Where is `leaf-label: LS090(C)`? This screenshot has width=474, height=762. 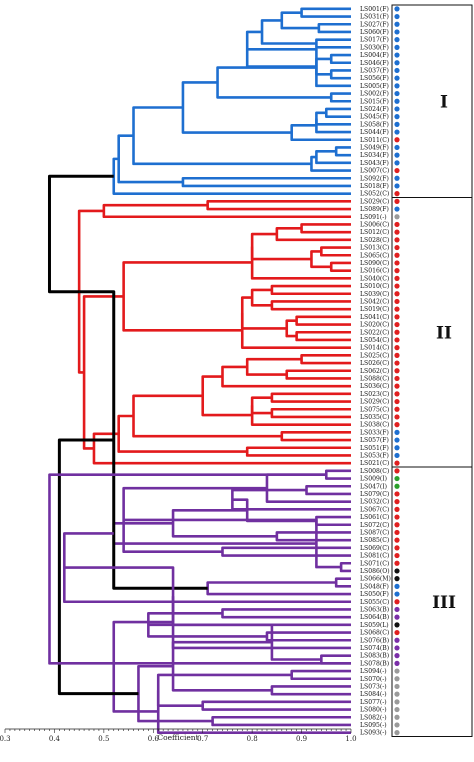
leaf-label: LS090(C) is located at coordinates (374, 263).